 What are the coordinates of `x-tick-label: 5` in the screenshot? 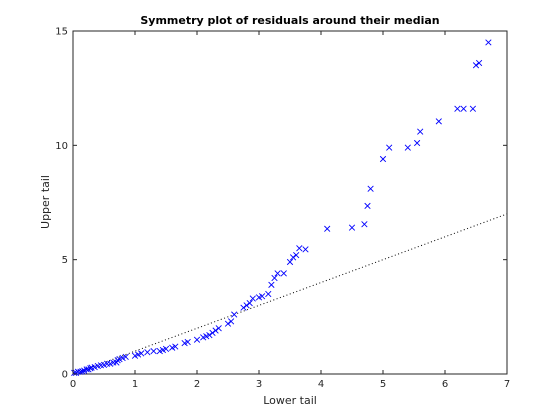 It's located at (383, 384).